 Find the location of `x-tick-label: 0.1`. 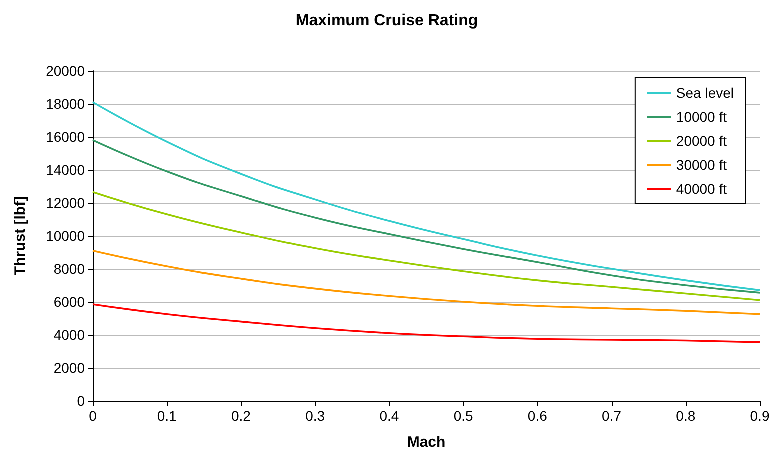

x-tick-label: 0.1 is located at coordinates (167, 416).